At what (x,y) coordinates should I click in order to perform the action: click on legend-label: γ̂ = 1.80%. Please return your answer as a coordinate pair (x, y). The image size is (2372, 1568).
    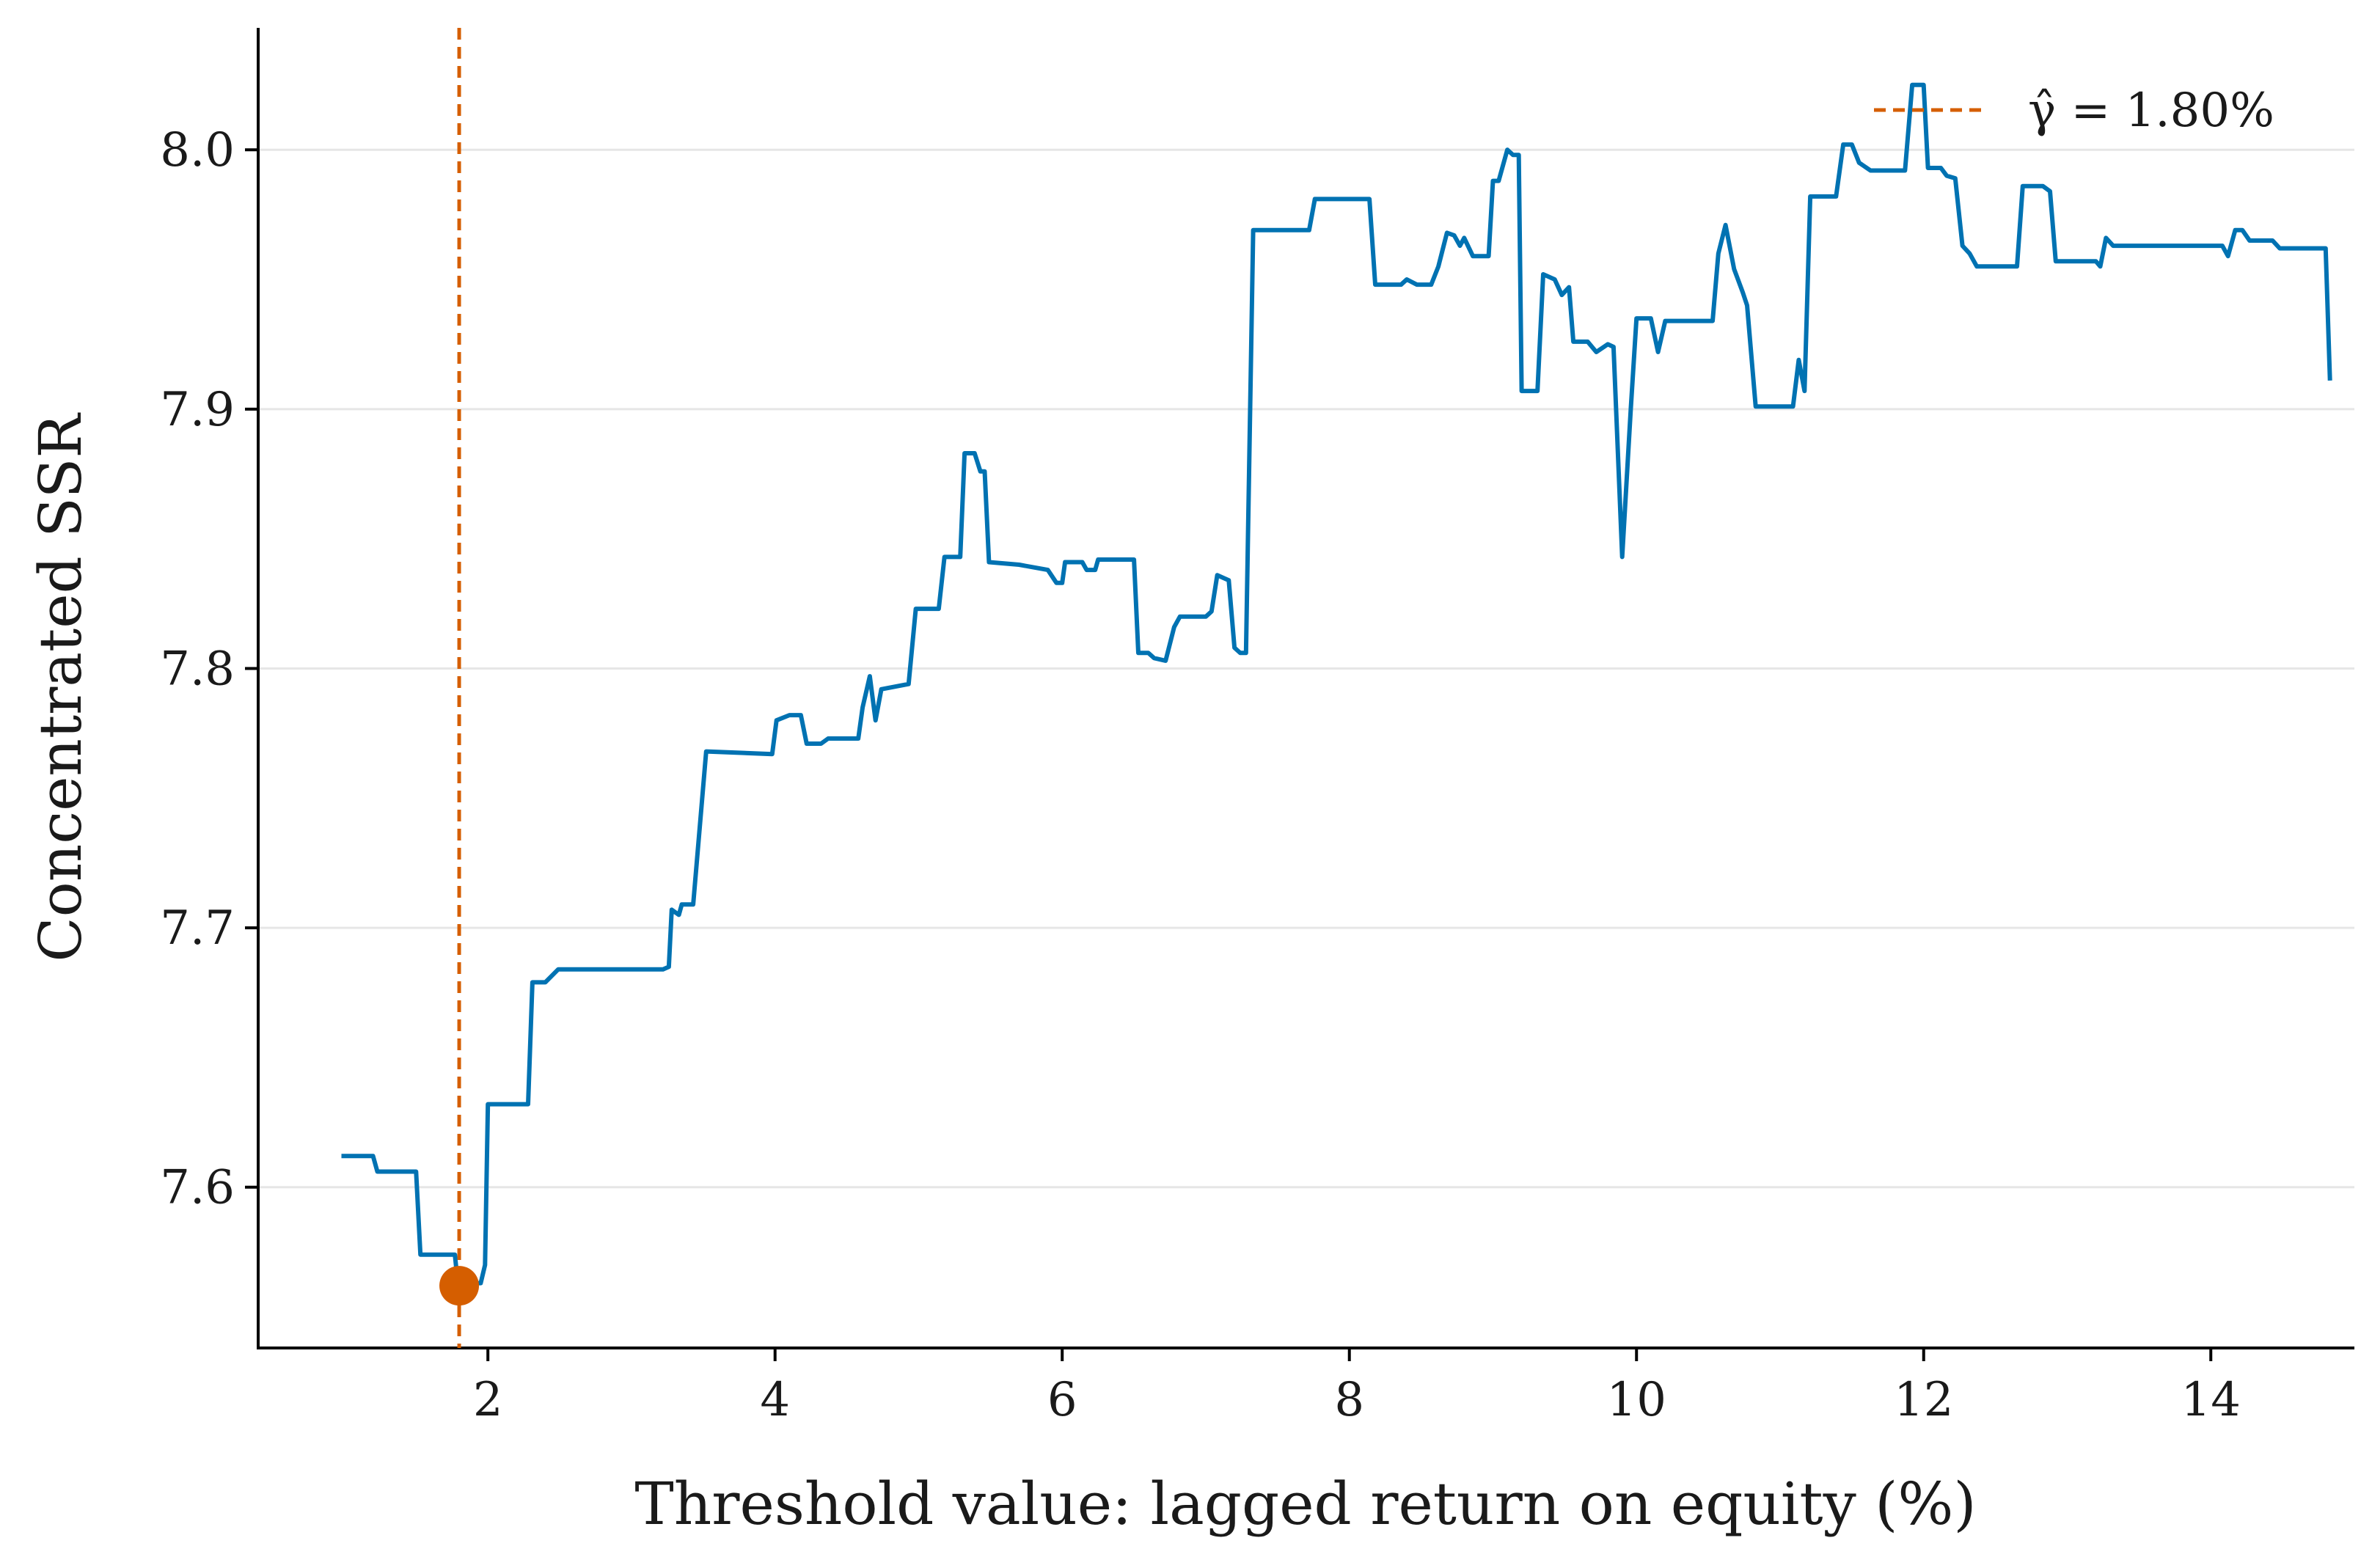
    Looking at the image, I should click on (2151, 111).